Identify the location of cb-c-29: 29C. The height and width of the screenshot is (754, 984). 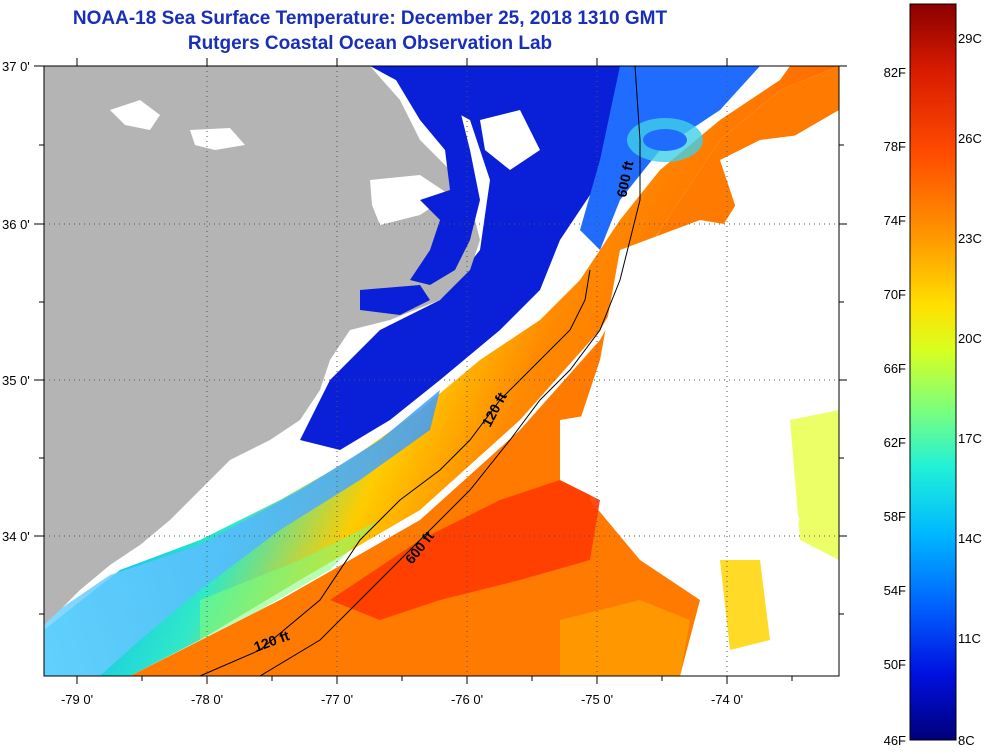
(970, 38).